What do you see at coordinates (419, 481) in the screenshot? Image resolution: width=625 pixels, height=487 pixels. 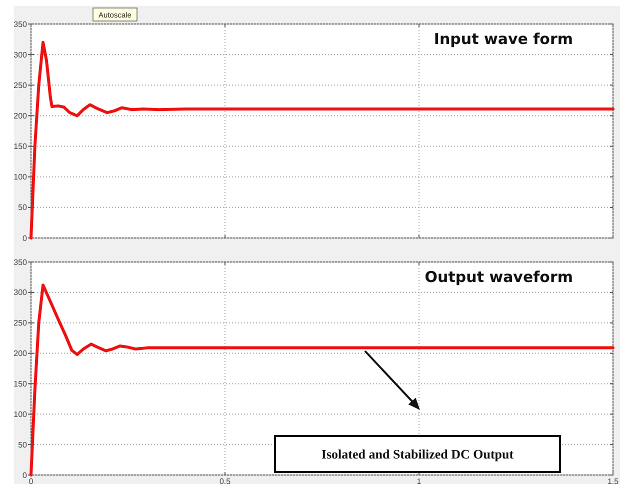 I see `x-tick-label: 1` at bounding box center [419, 481].